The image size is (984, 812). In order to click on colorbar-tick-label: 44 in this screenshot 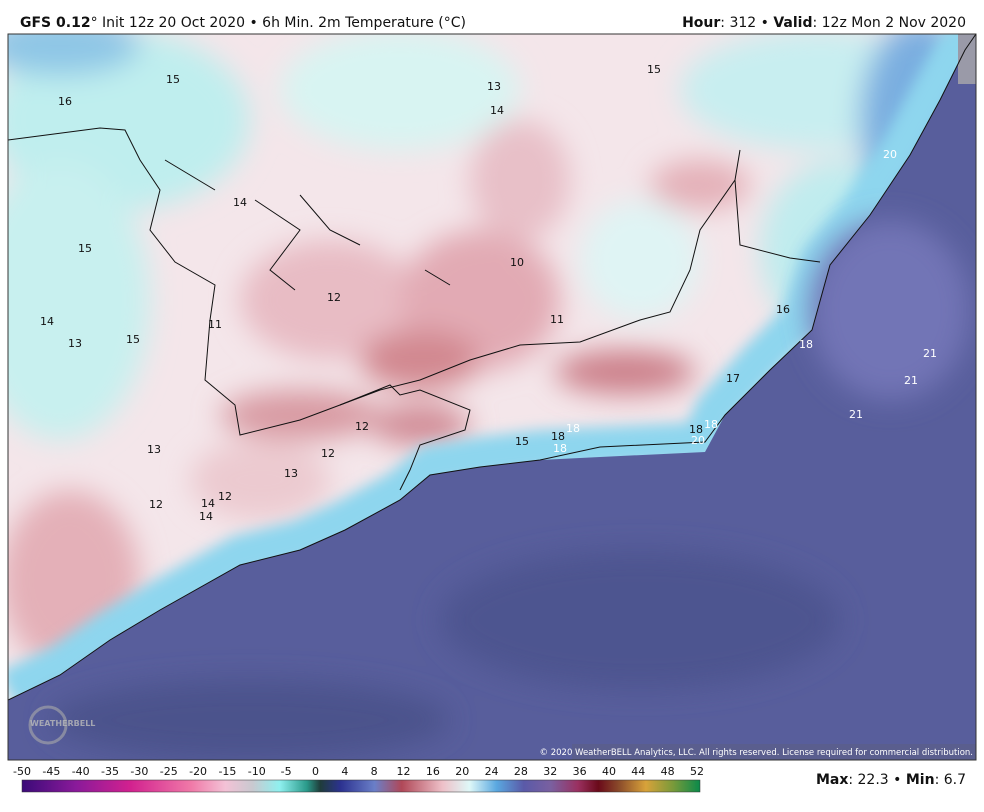, I will do `click(638, 771)`.